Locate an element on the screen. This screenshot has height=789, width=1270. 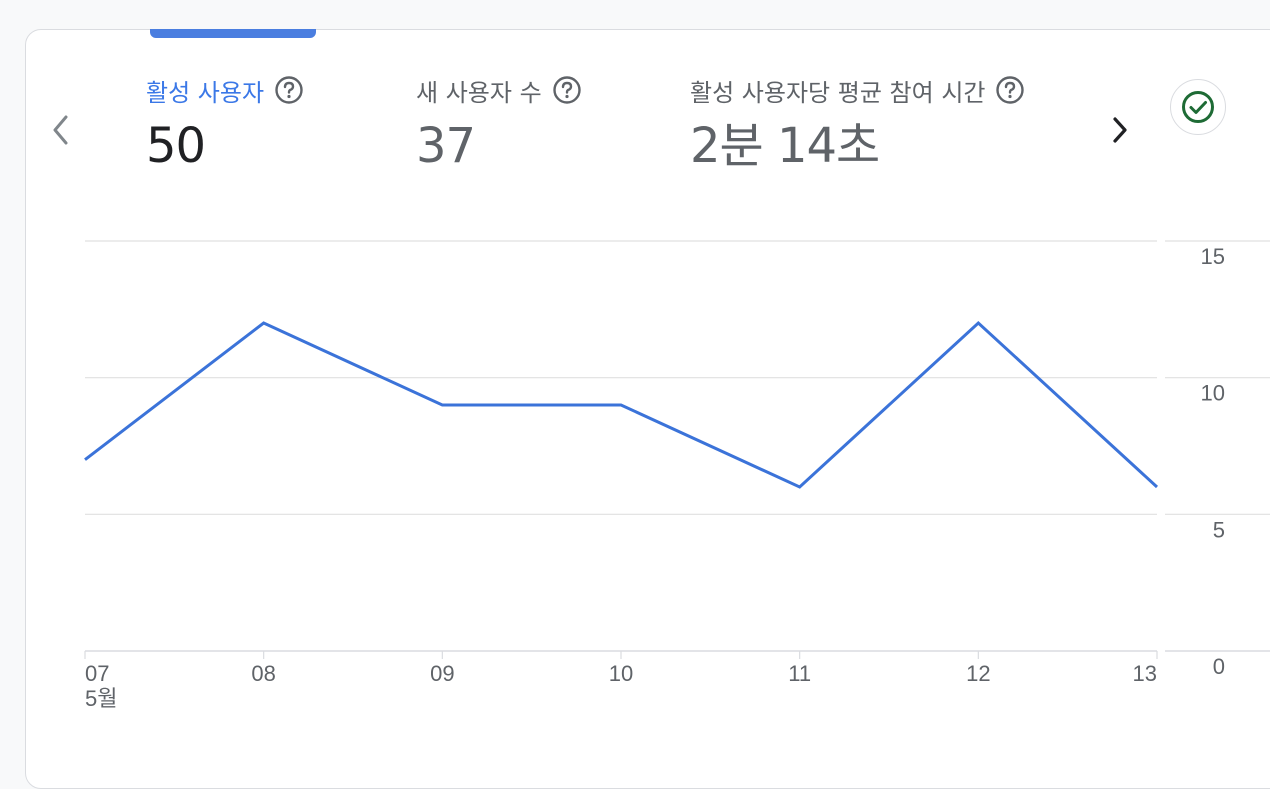
check-circle-icon is located at coordinates (1198, 107).